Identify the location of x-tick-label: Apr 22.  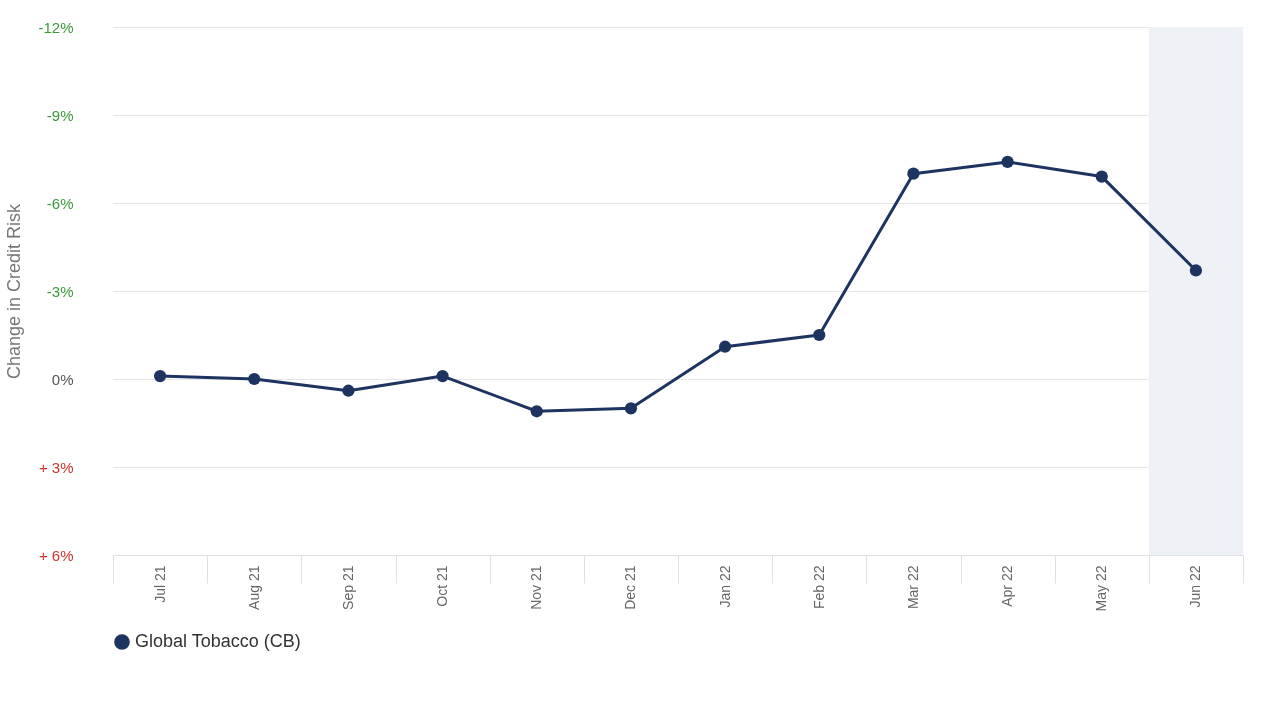
(1007, 586).